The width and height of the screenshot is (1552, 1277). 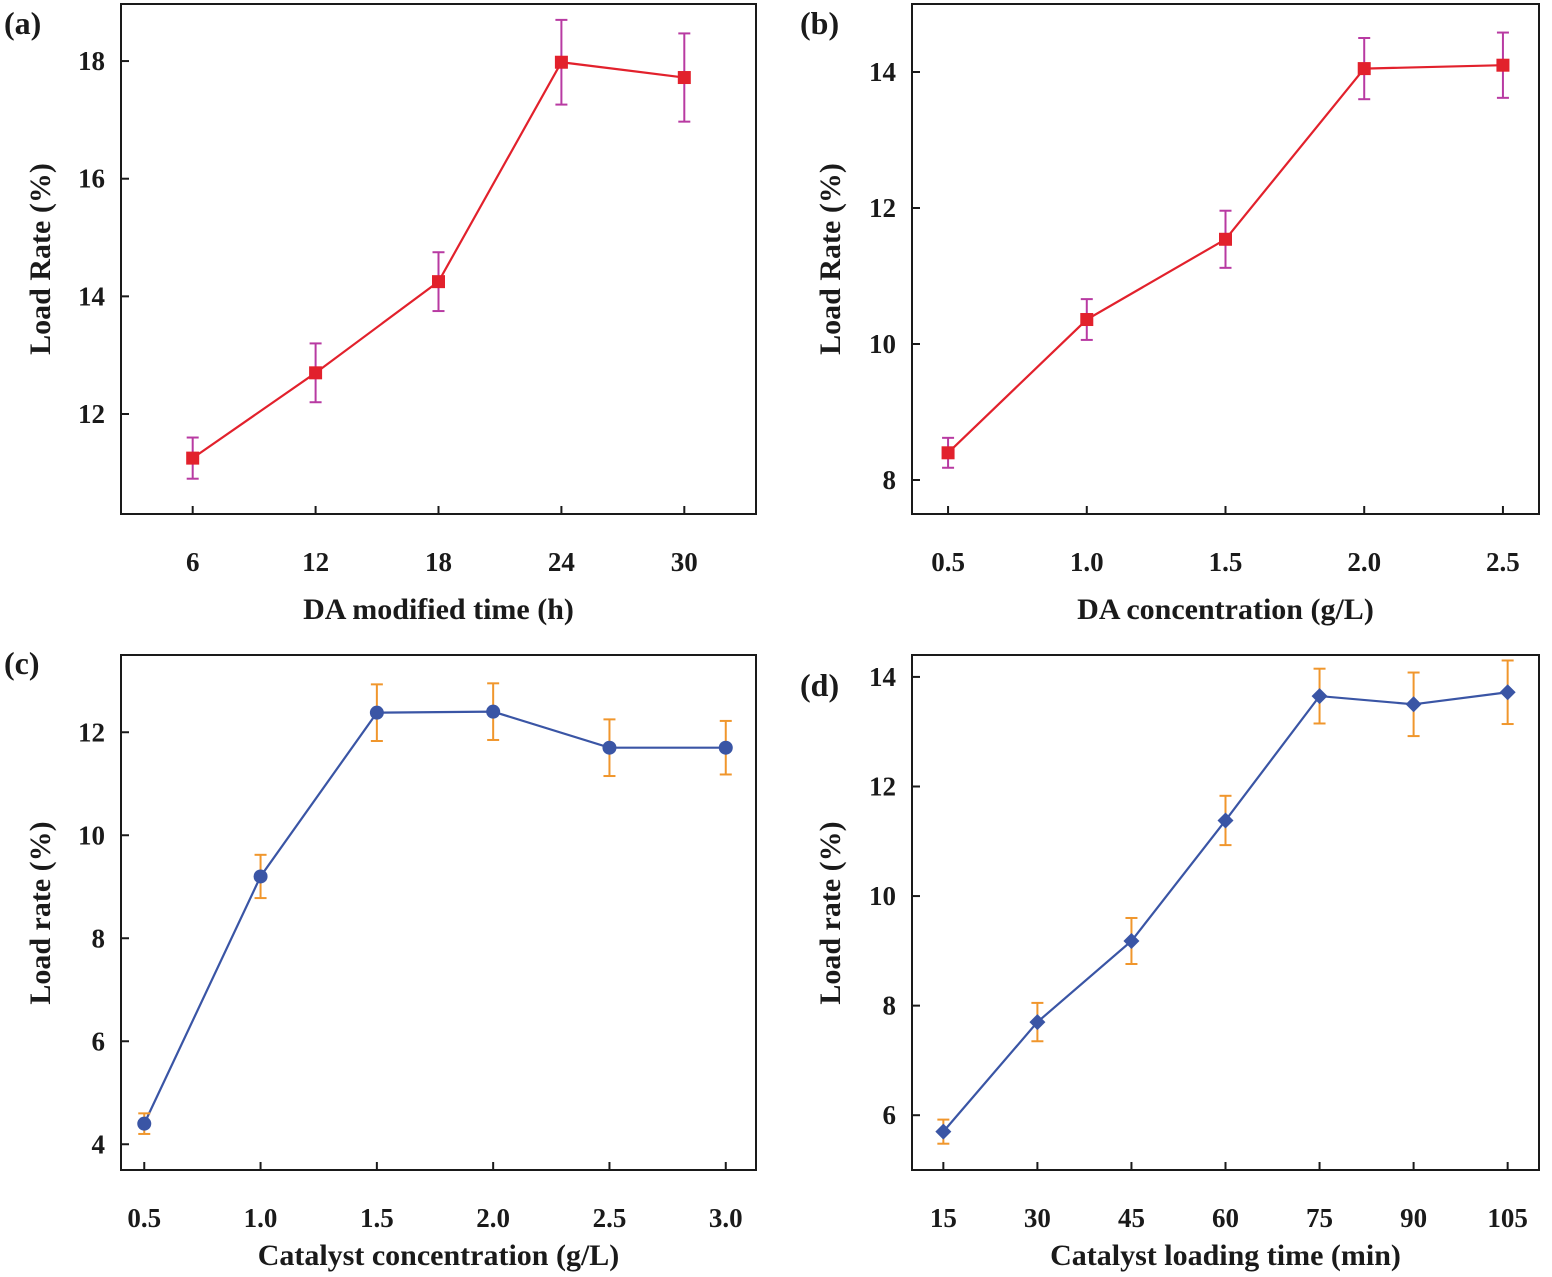 What do you see at coordinates (91, 179) in the screenshot?
I see `y-tick-label: 16` at bounding box center [91, 179].